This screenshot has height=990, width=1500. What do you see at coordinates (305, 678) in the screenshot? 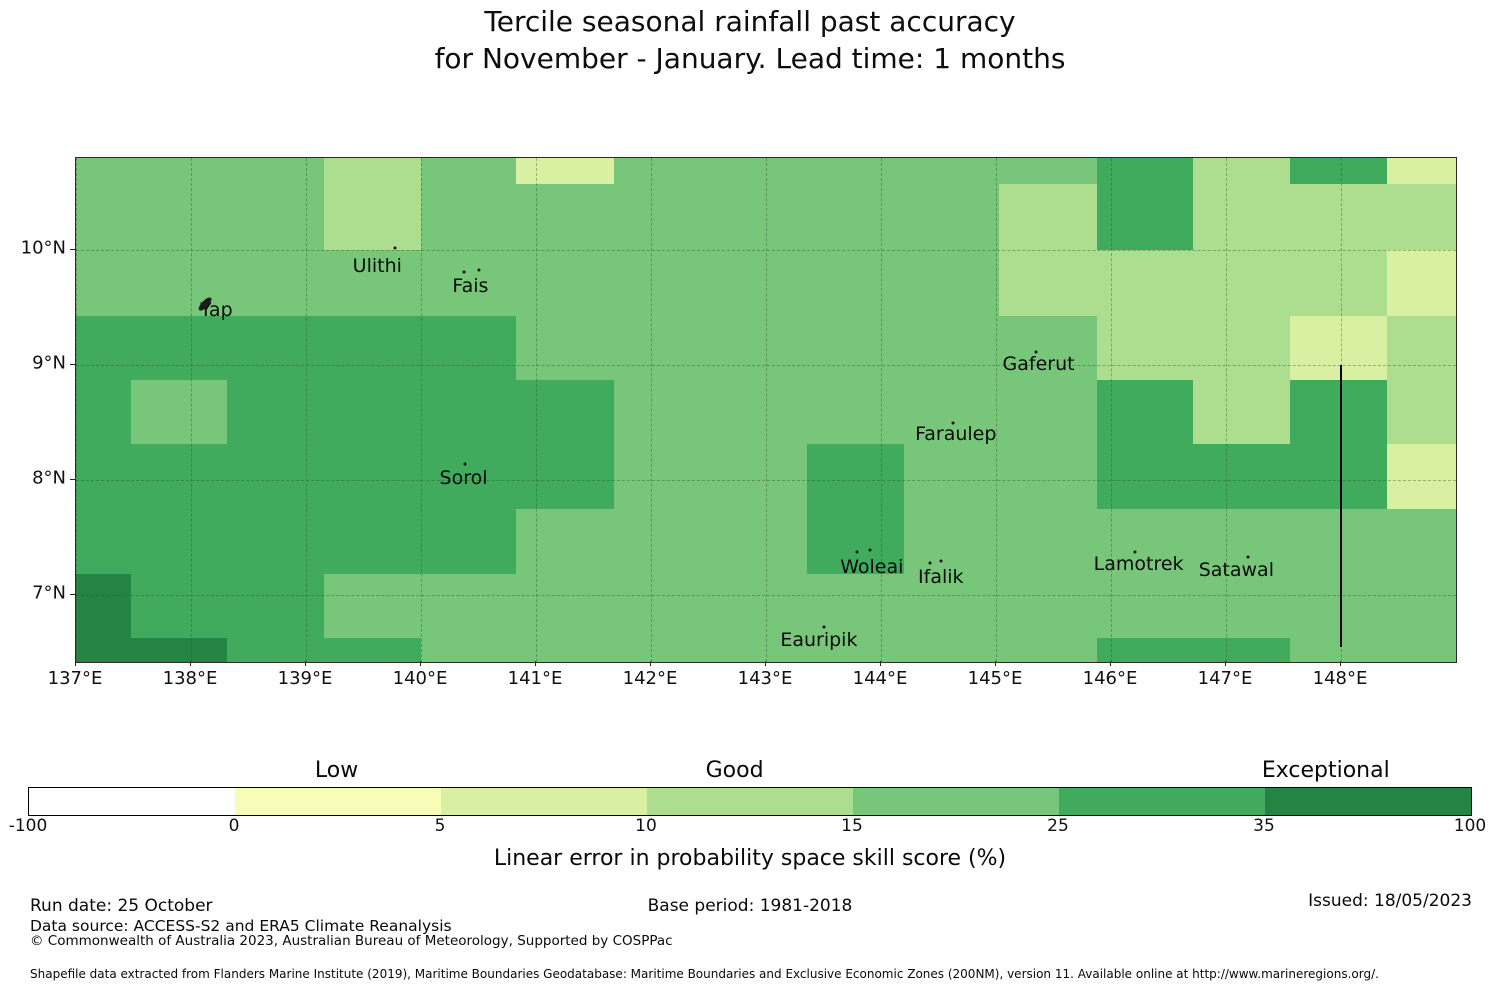
I see `x-axis-tick-label: 139°E` at bounding box center [305, 678].